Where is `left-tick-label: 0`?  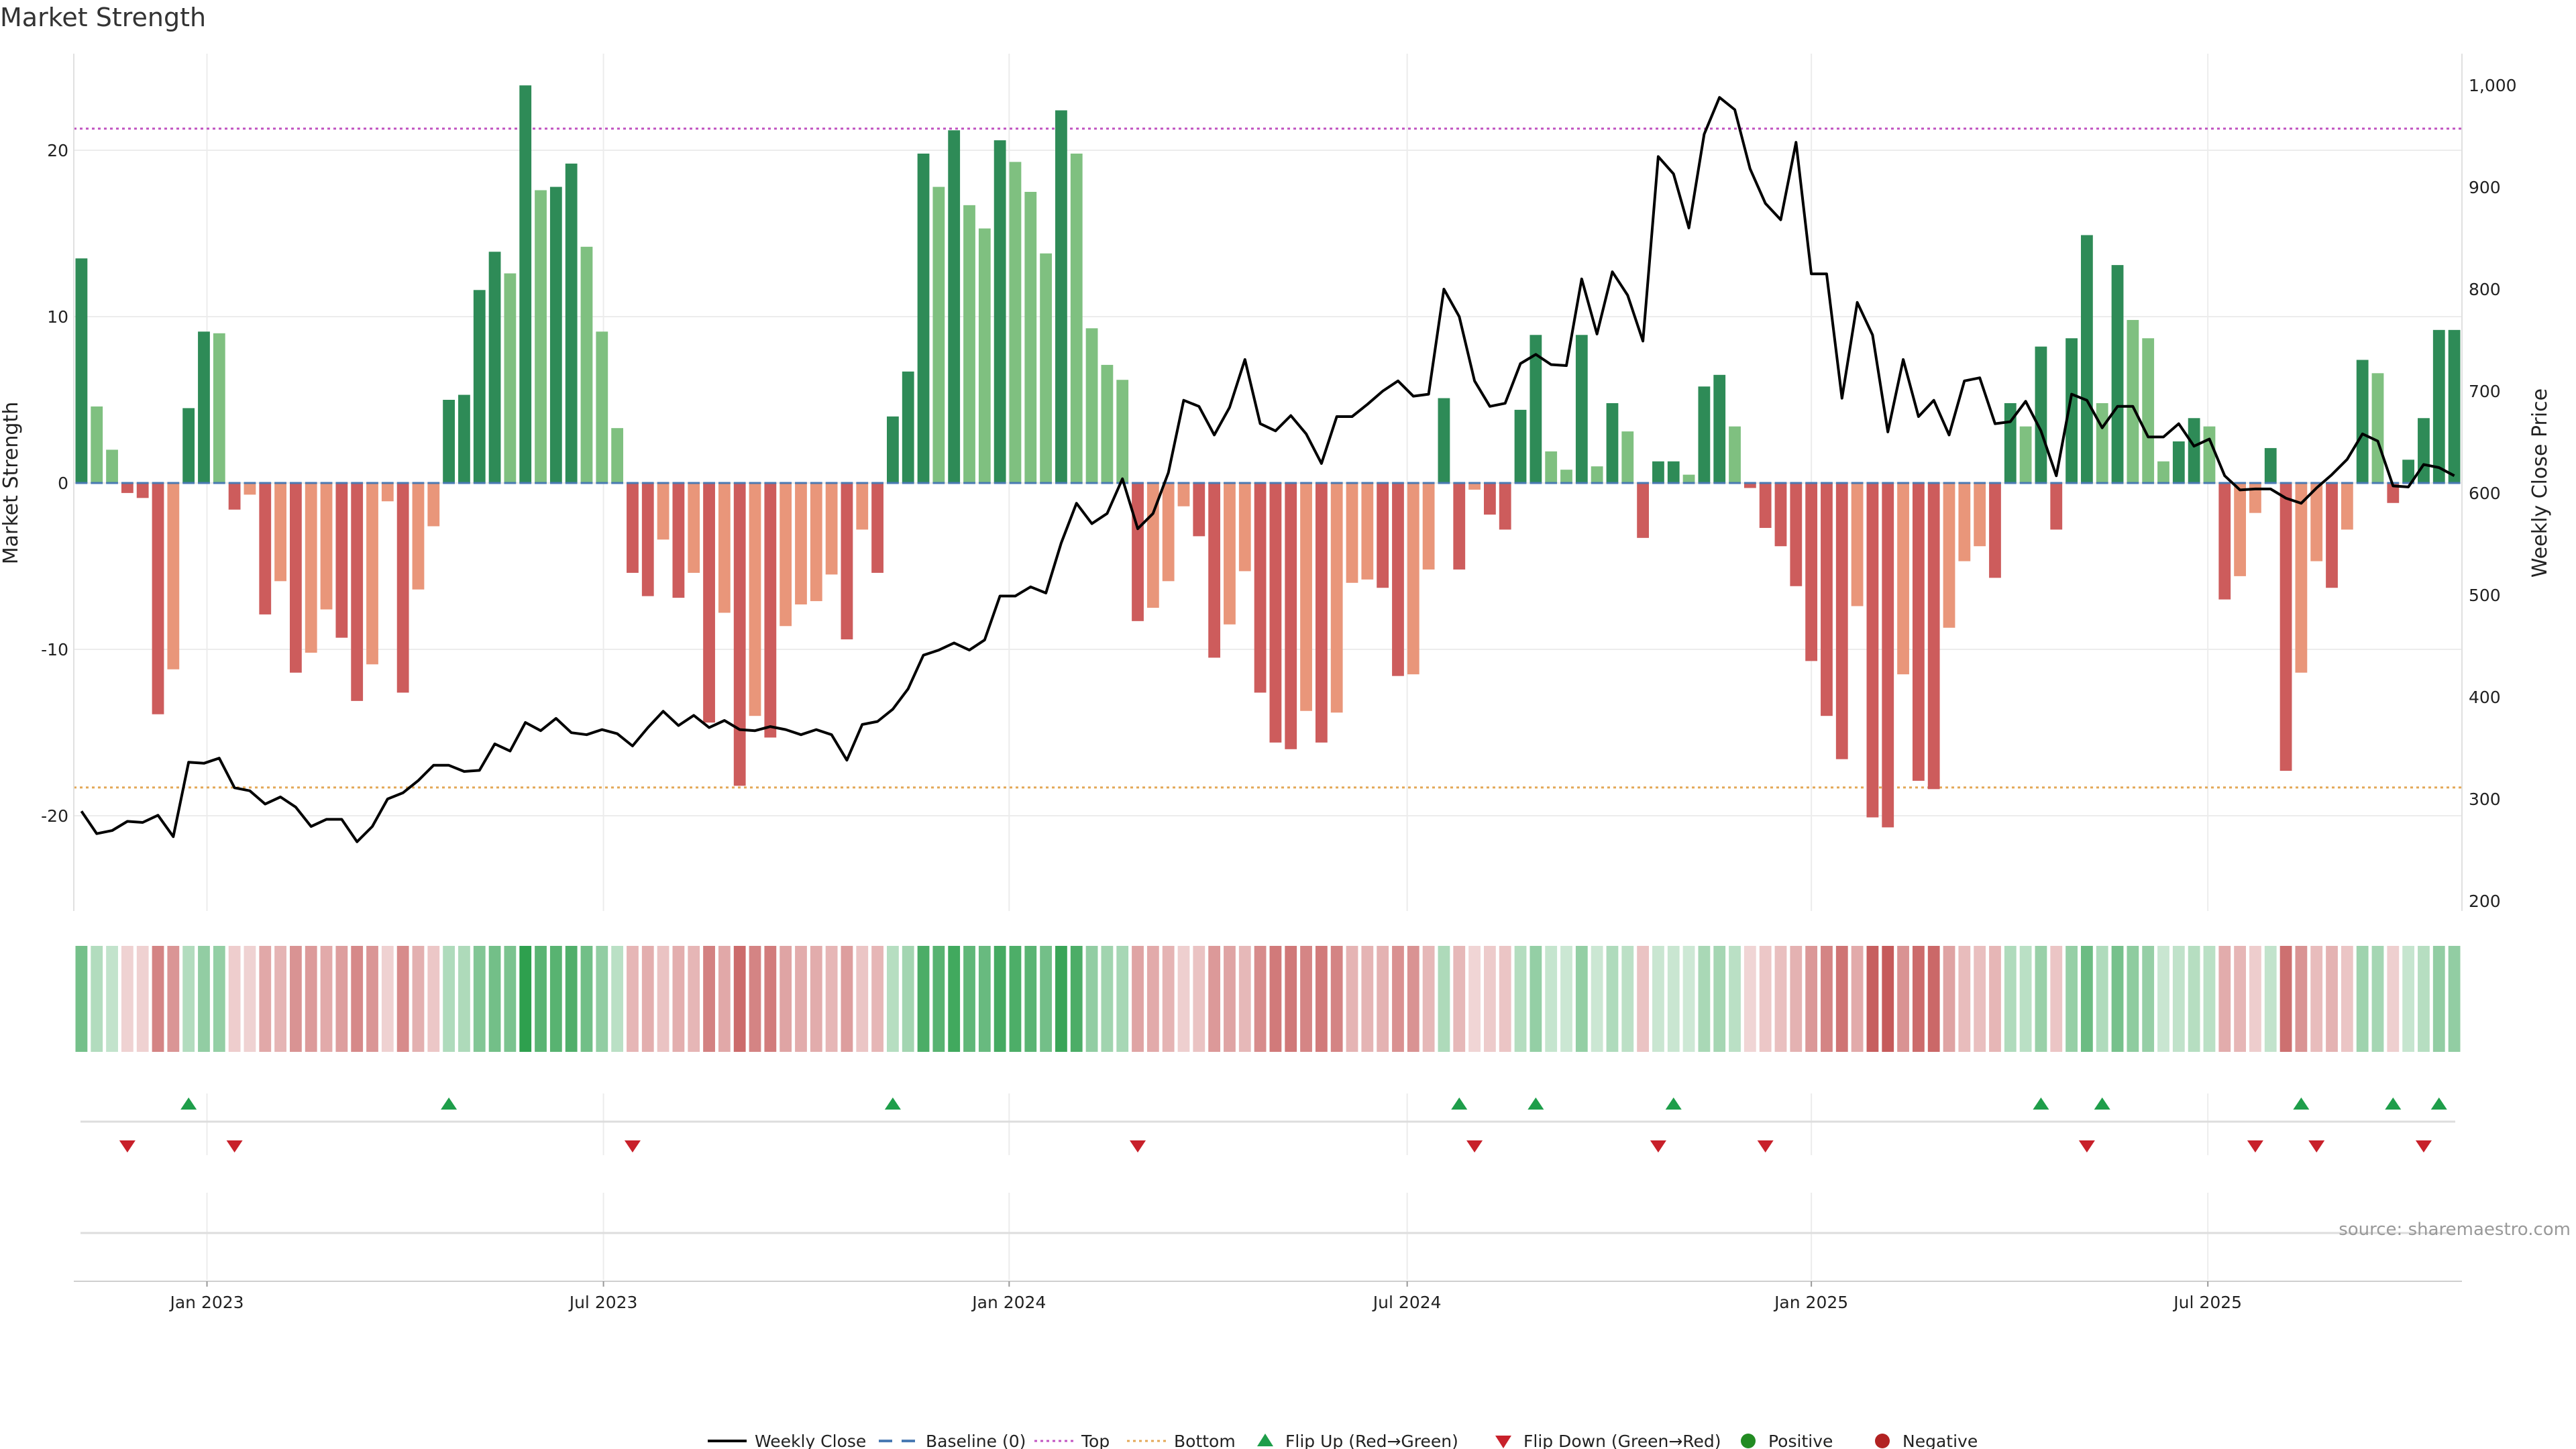
left-tick-label: 0 is located at coordinates (63, 483).